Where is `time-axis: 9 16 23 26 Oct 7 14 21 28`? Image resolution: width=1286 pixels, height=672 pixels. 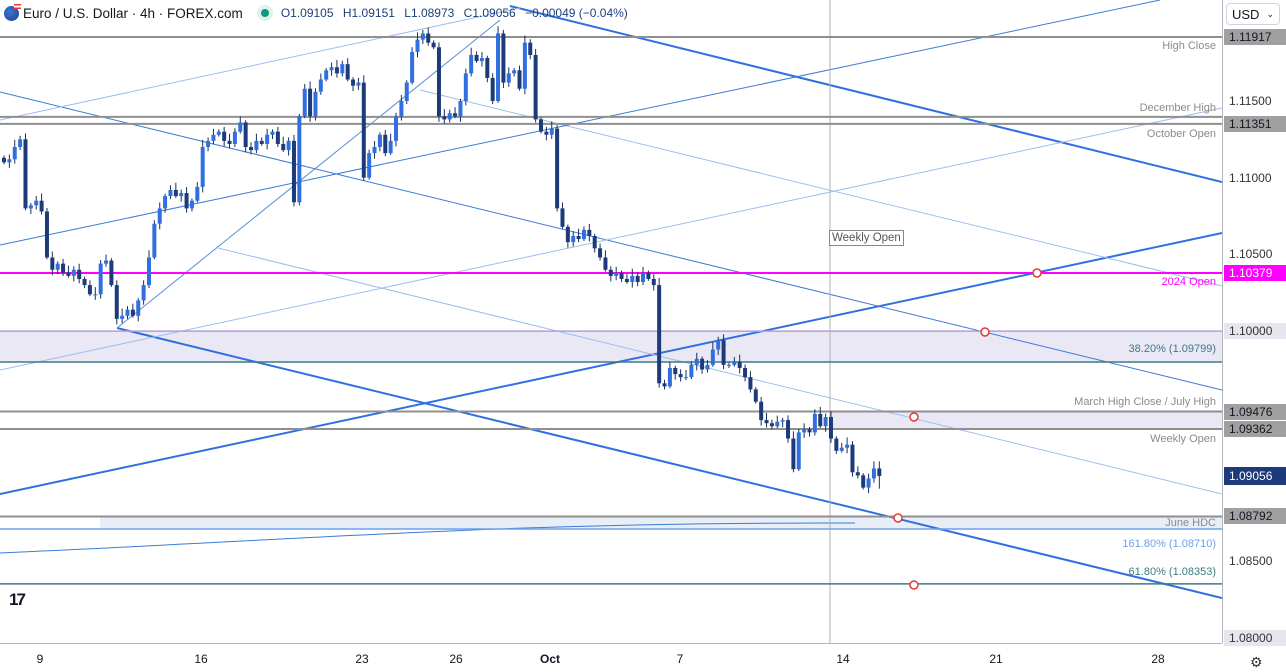
time-axis: 9 16 23 26 Oct 7 14 21 28 is located at coordinates (611, 657).